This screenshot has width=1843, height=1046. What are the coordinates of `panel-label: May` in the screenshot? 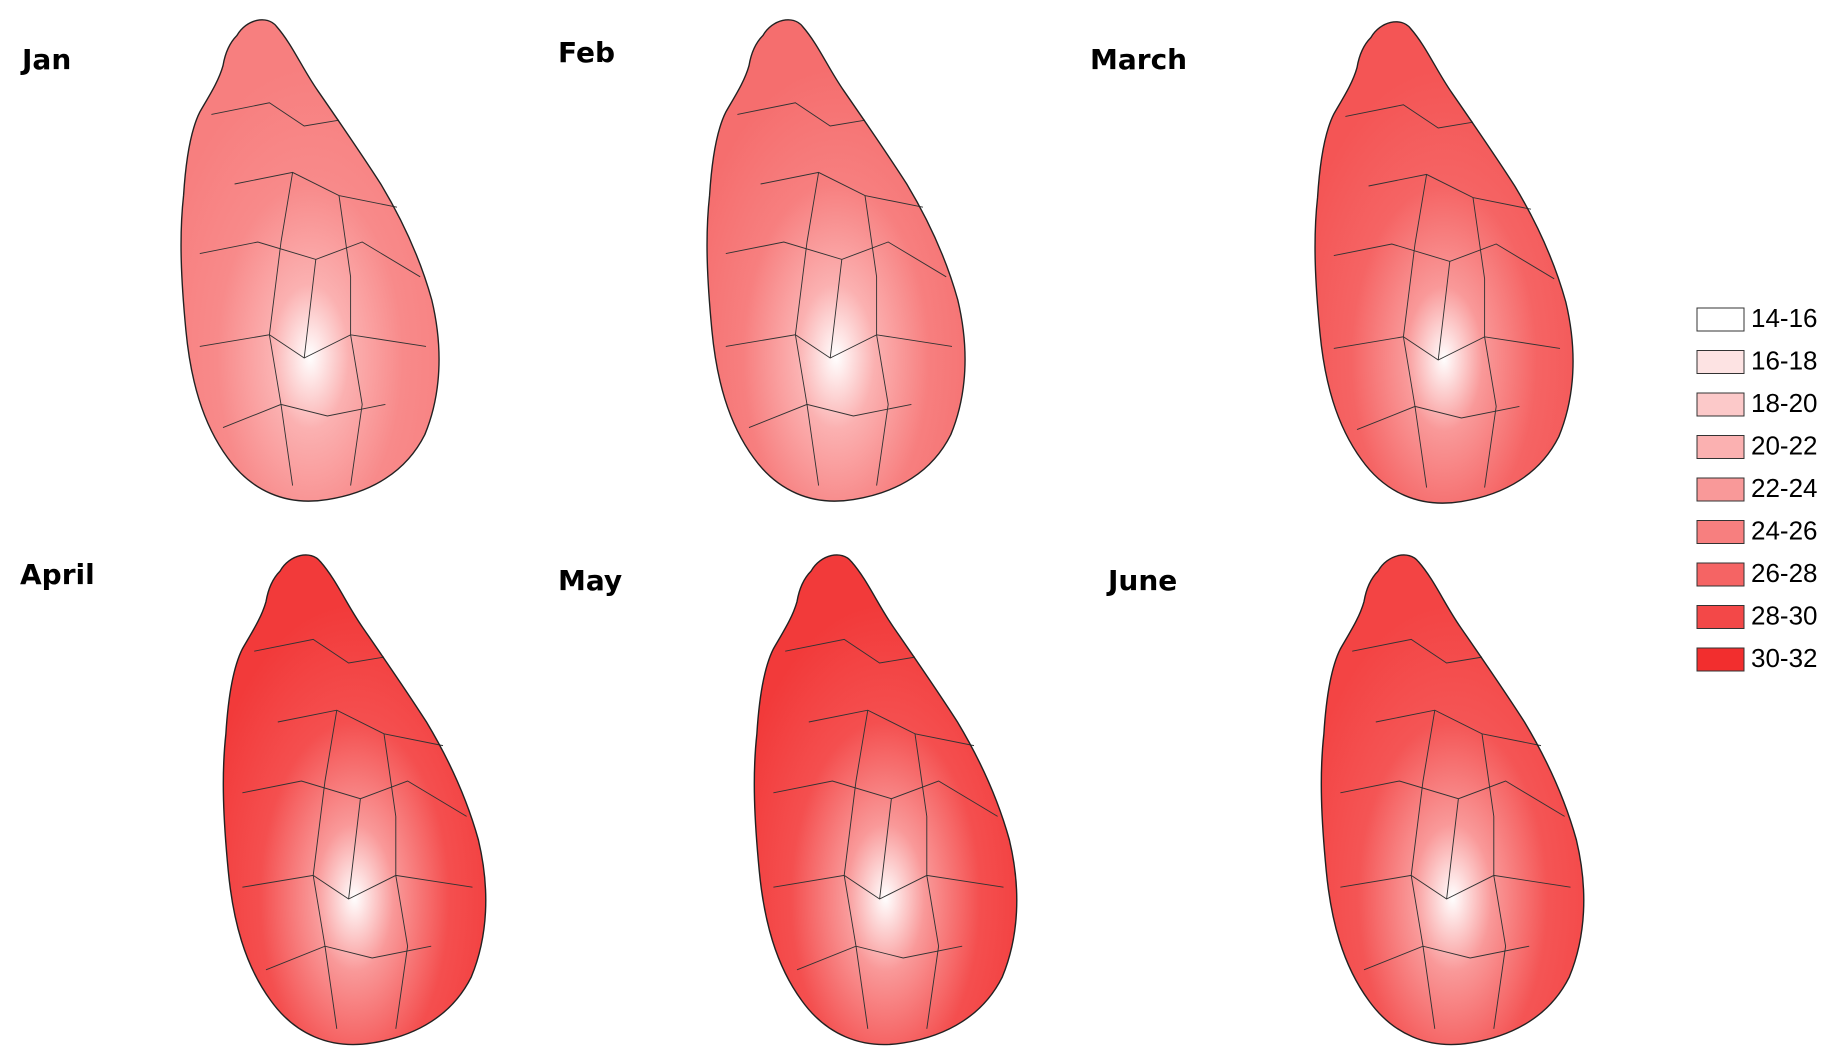 It's located at (590, 580).